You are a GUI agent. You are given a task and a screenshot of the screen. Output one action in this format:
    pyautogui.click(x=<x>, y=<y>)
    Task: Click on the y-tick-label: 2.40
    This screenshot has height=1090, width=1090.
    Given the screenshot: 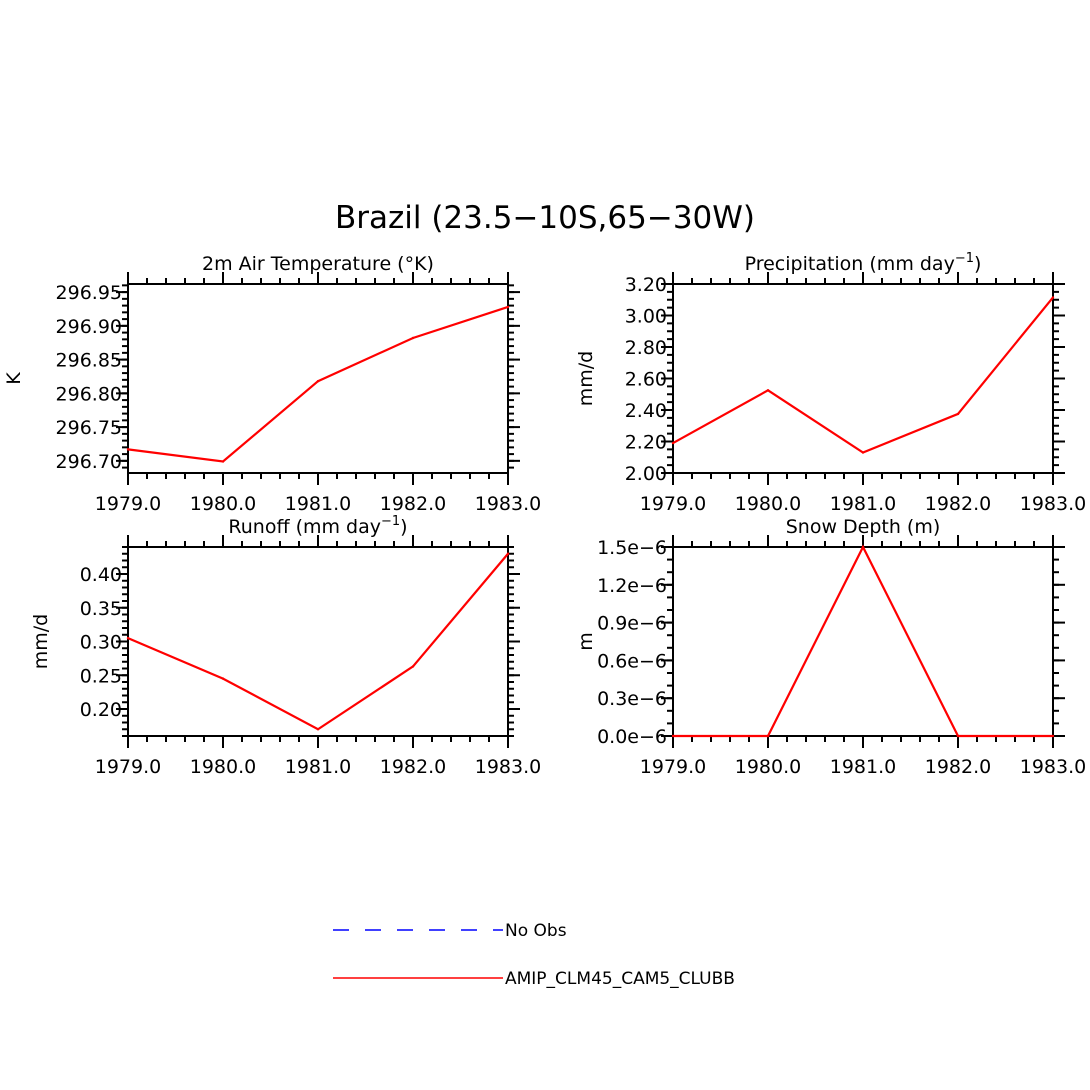 What is the action you would take?
    pyautogui.click(x=646, y=411)
    